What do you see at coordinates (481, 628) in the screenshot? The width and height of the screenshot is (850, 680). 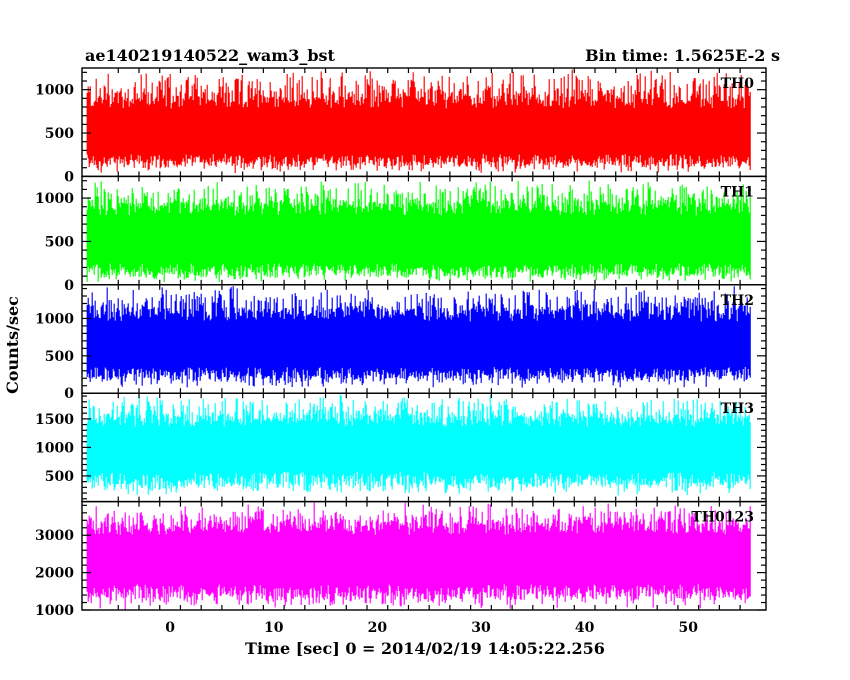 I see `x-tick-label: 30` at bounding box center [481, 628].